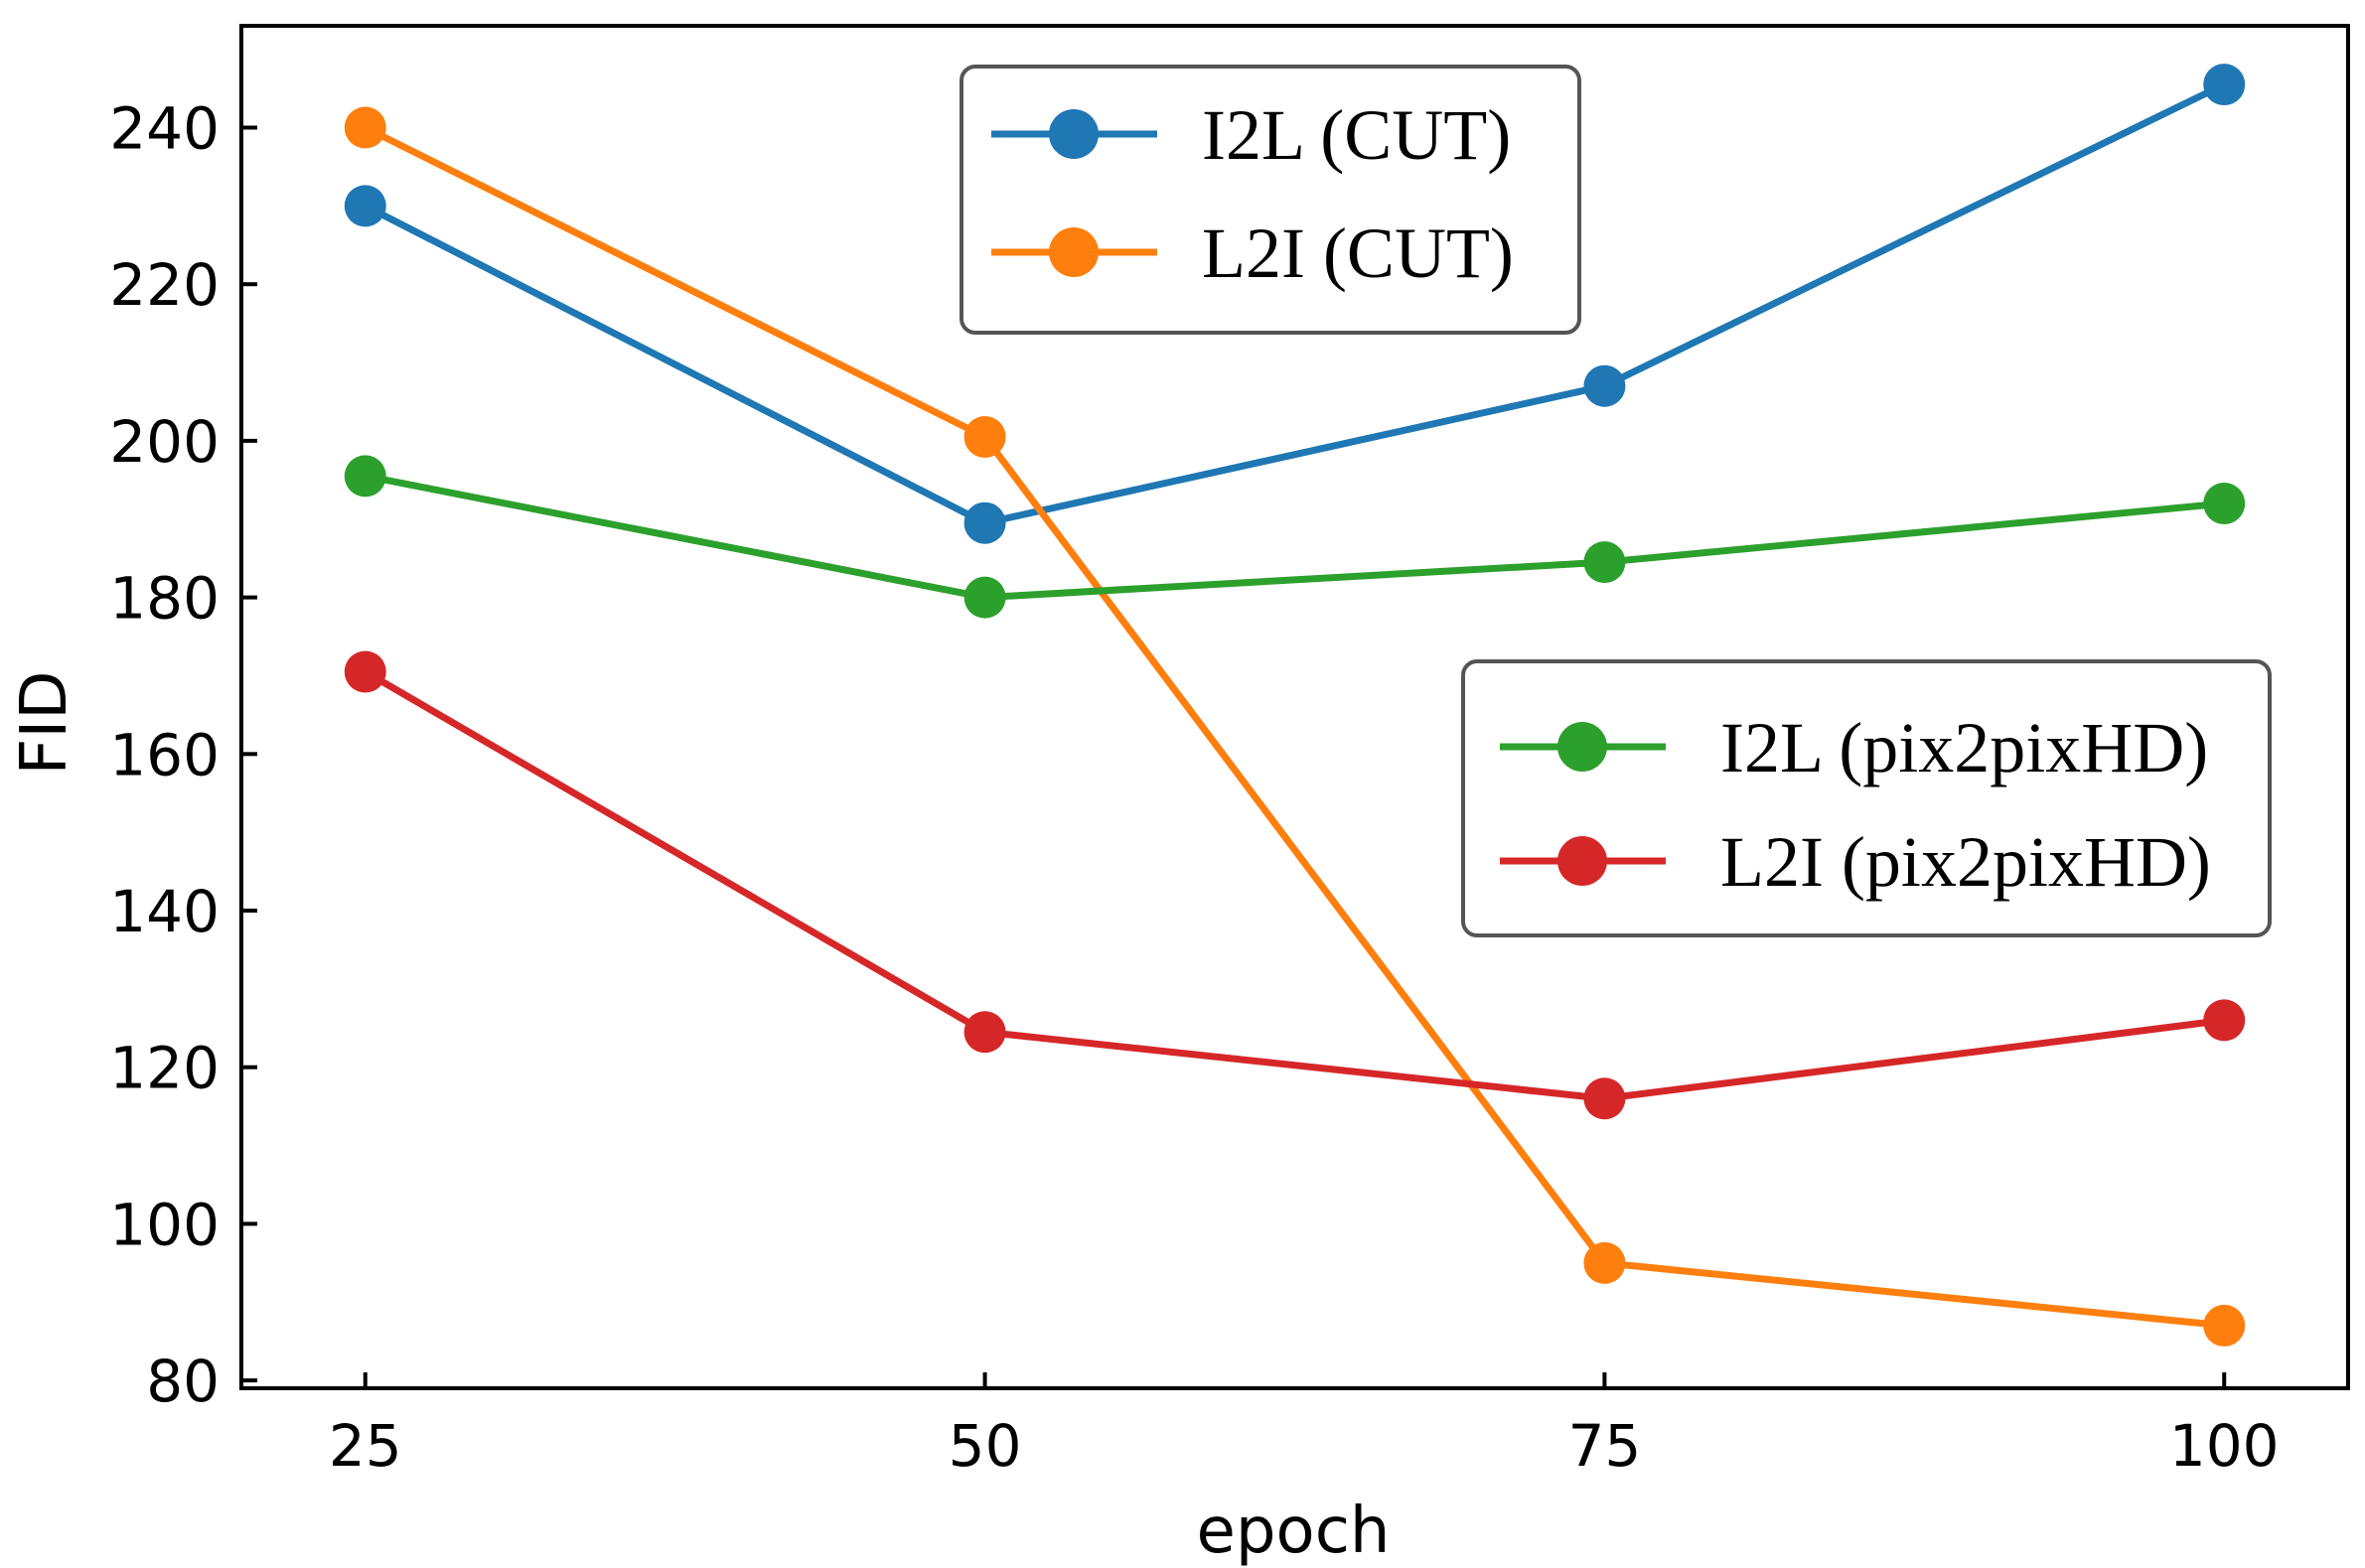  I want to click on legend-entry-i2l-pix2pixhd: I2L (pix2pixHD), so click(1854, 747).